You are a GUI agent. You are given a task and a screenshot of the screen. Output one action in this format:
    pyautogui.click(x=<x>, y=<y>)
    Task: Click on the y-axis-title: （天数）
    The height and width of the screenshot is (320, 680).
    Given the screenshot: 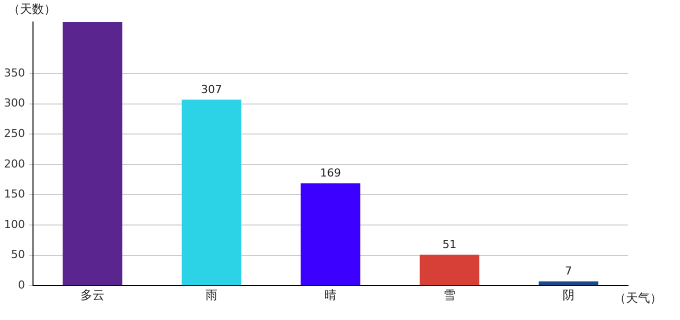 What is the action you would take?
    pyautogui.click(x=32, y=9)
    